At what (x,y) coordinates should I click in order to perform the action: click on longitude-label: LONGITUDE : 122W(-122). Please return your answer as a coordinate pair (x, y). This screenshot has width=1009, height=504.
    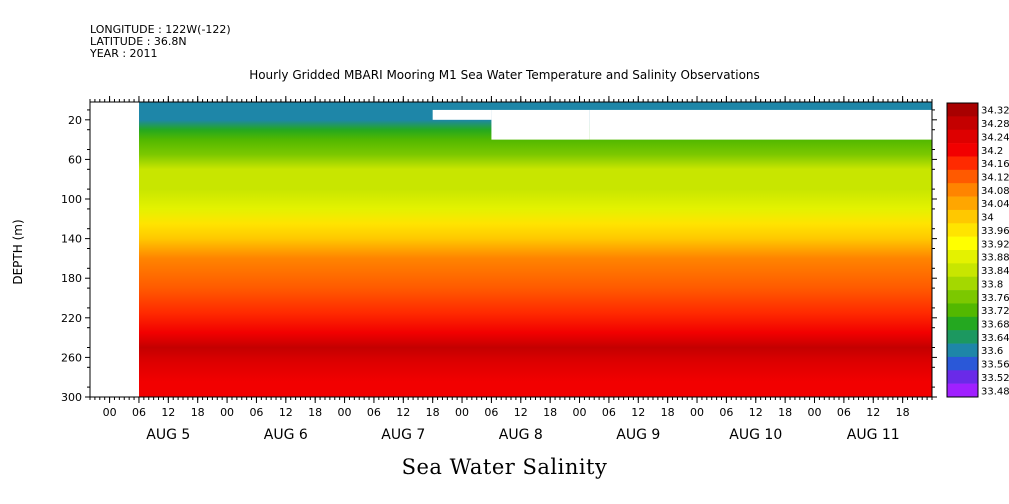
    Looking at the image, I should click on (160, 29).